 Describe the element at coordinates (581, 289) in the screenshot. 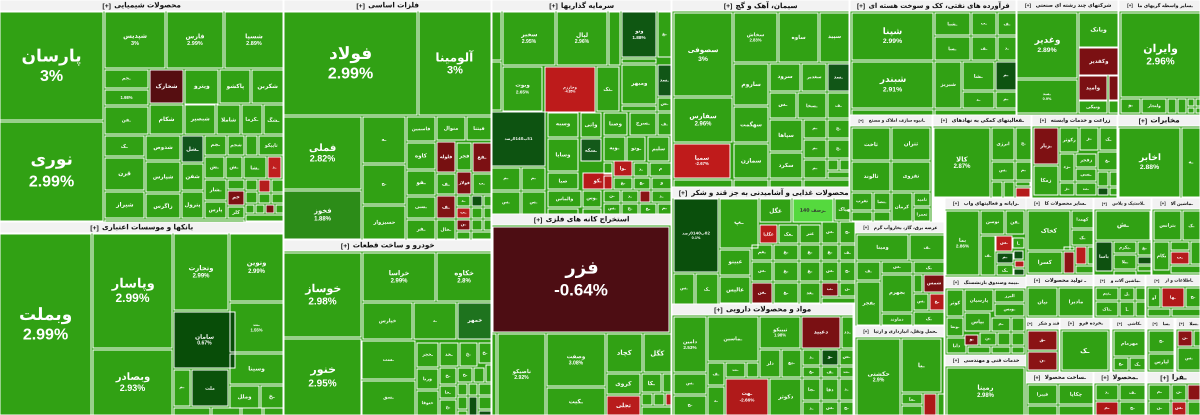

I see `svg-text: -0.64%` at that location.